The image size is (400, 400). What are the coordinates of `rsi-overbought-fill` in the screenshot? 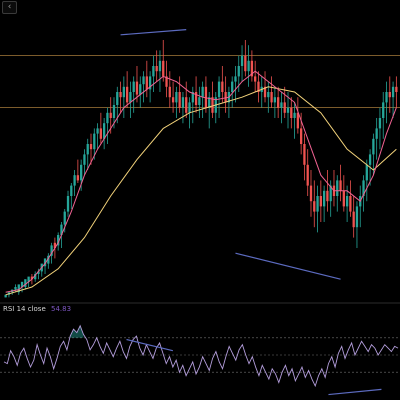 It's located at (77, 331).